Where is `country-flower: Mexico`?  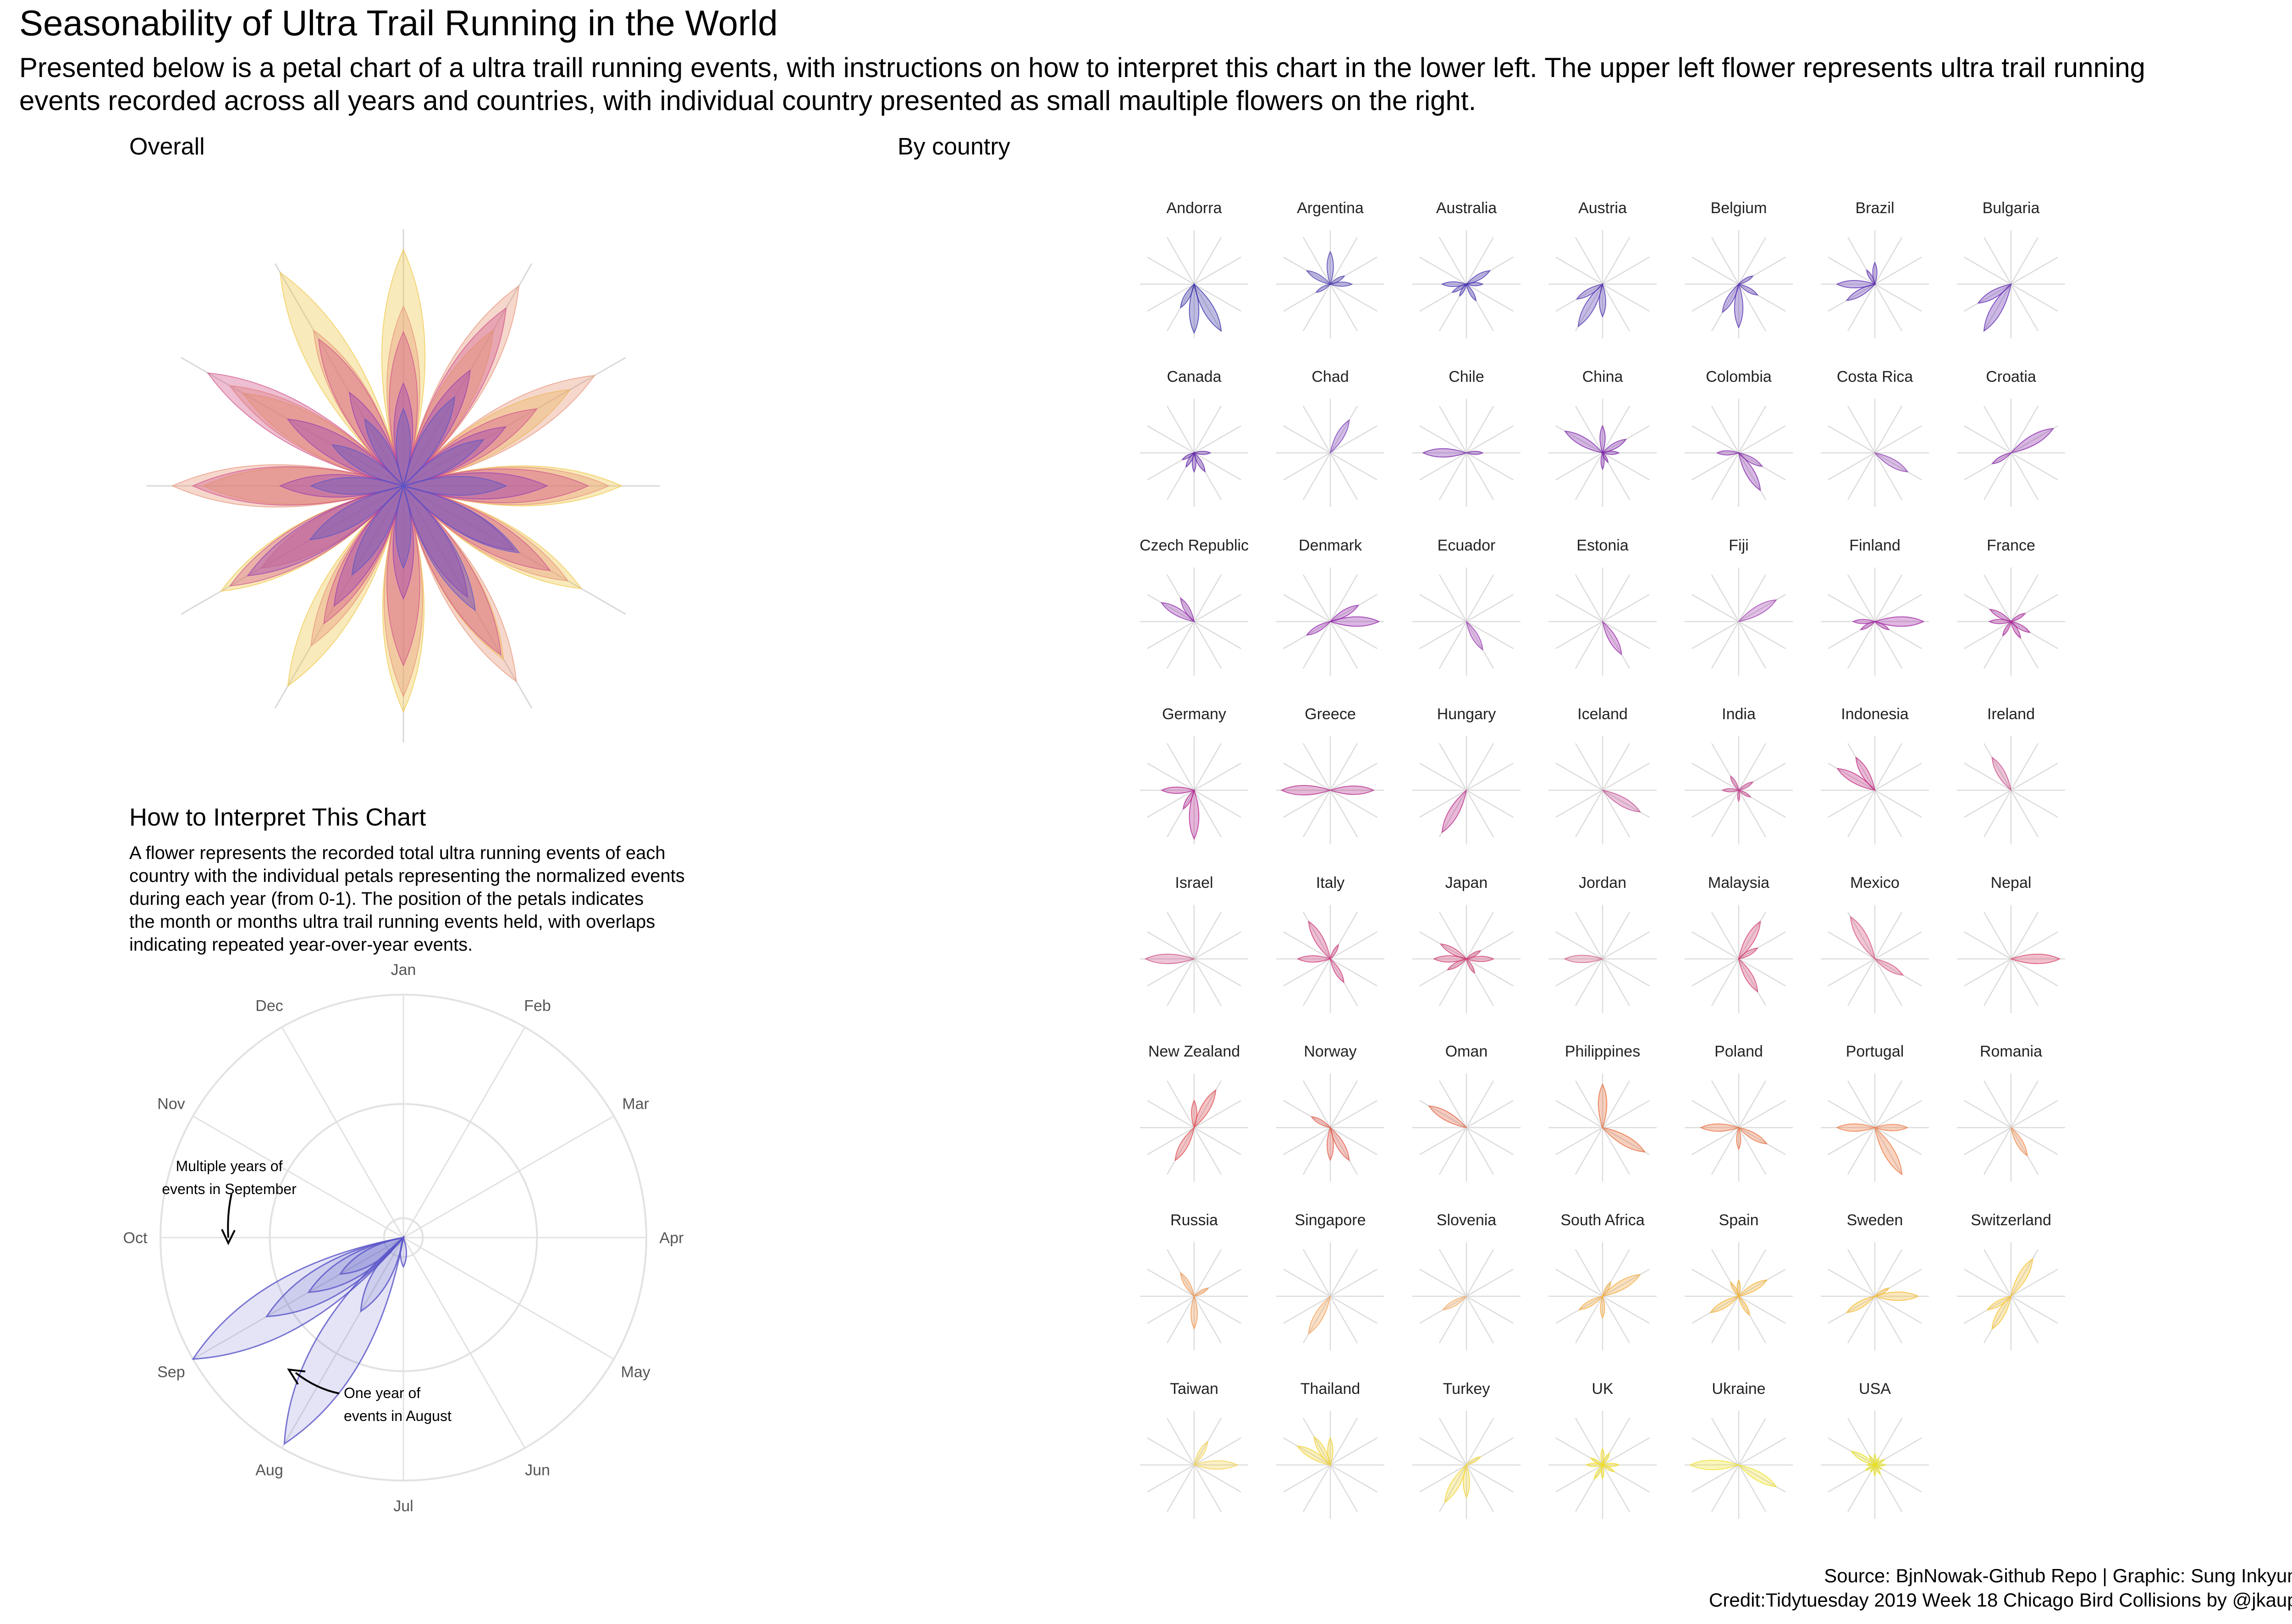 country-flower: Mexico is located at coordinates (1875, 943).